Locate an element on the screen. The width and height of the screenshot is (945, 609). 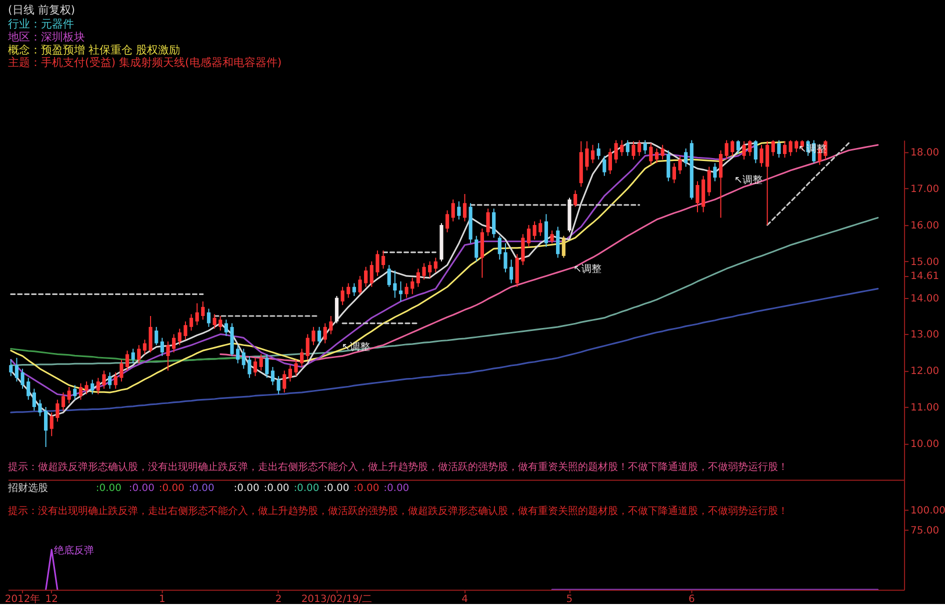
y-tick-label: 13.00 is located at coordinates (925, 335).